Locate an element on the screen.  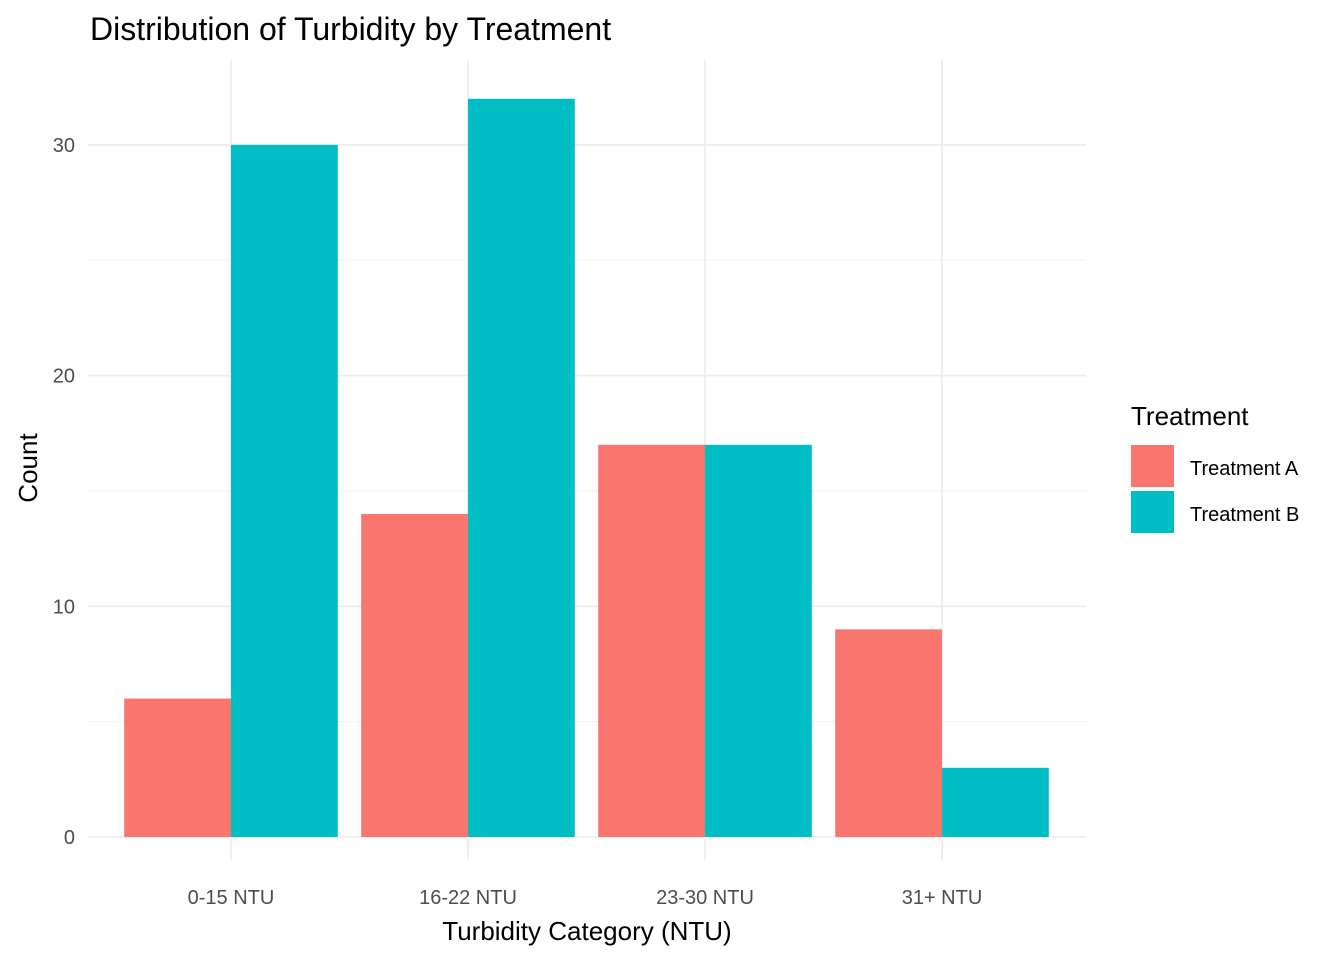
y-tick-label: 20 is located at coordinates (64, 377).